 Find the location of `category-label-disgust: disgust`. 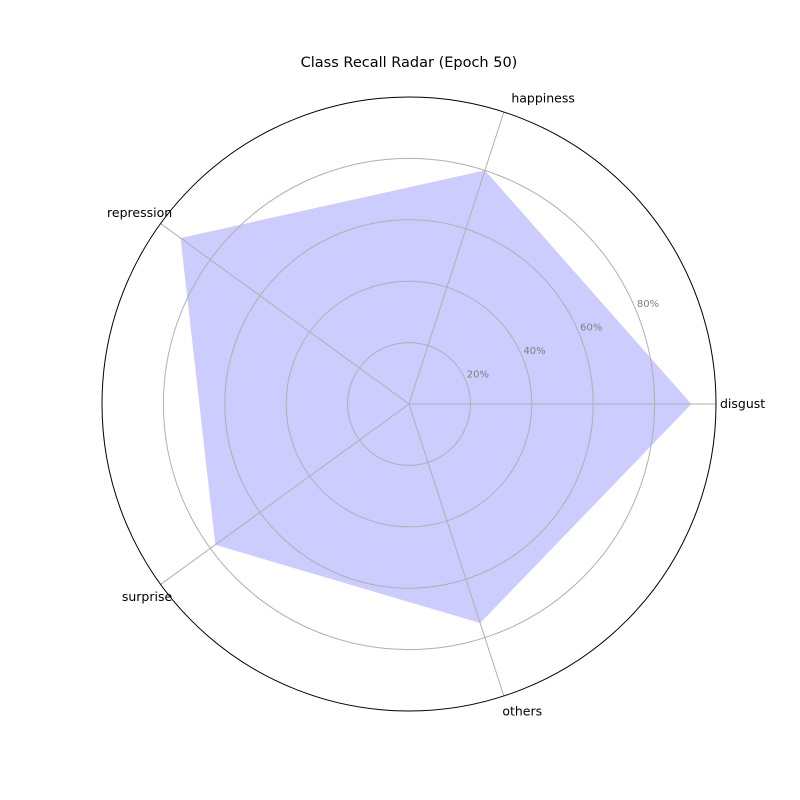

category-label-disgust: disgust is located at coordinates (742, 403).